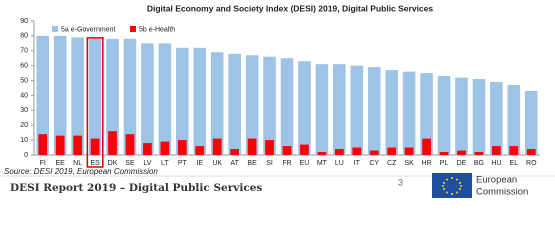 The image size is (555, 240). I want to click on x-tick-label: SE, so click(130, 163).